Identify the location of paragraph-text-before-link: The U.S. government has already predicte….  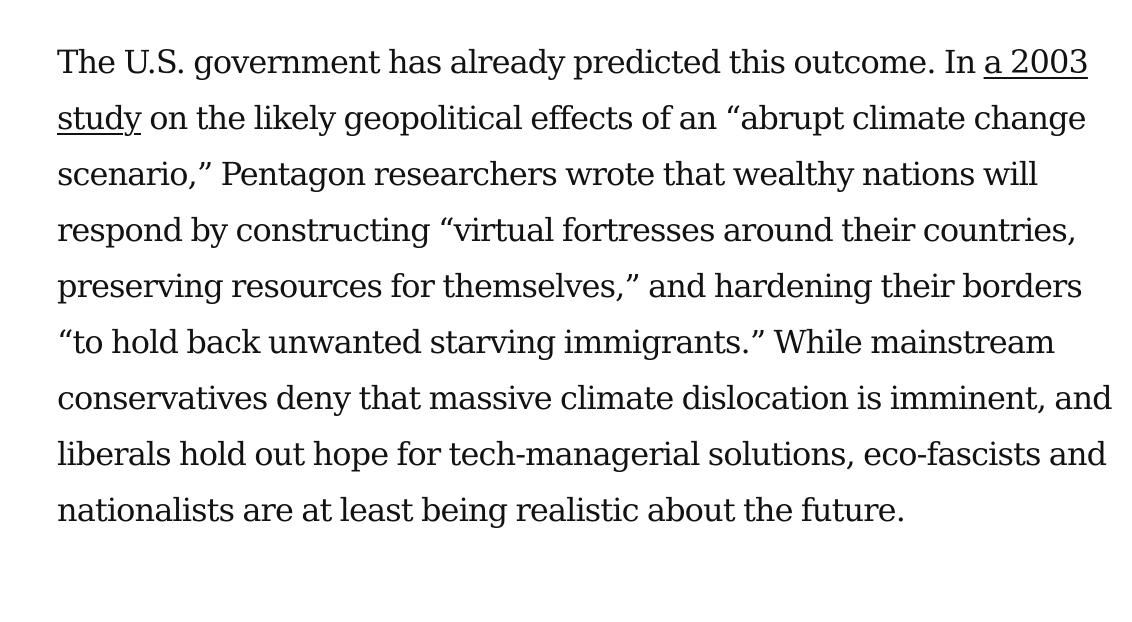
(520, 62).